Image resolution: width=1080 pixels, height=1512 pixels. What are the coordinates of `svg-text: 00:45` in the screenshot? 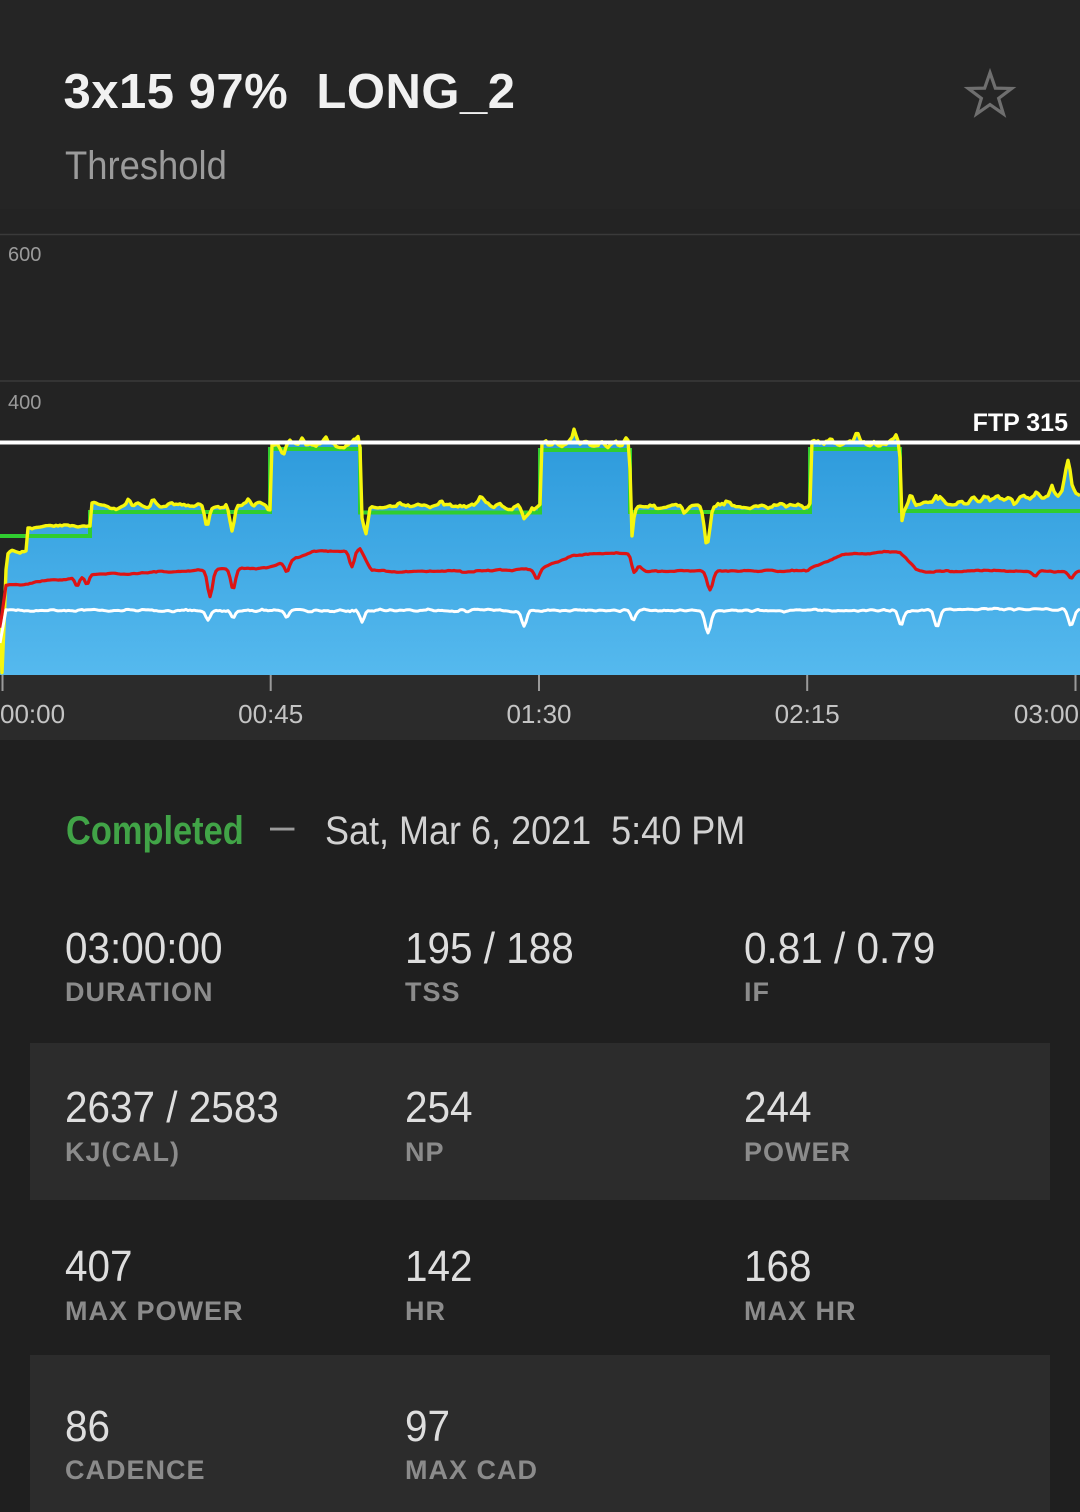 It's located at (270, 714).